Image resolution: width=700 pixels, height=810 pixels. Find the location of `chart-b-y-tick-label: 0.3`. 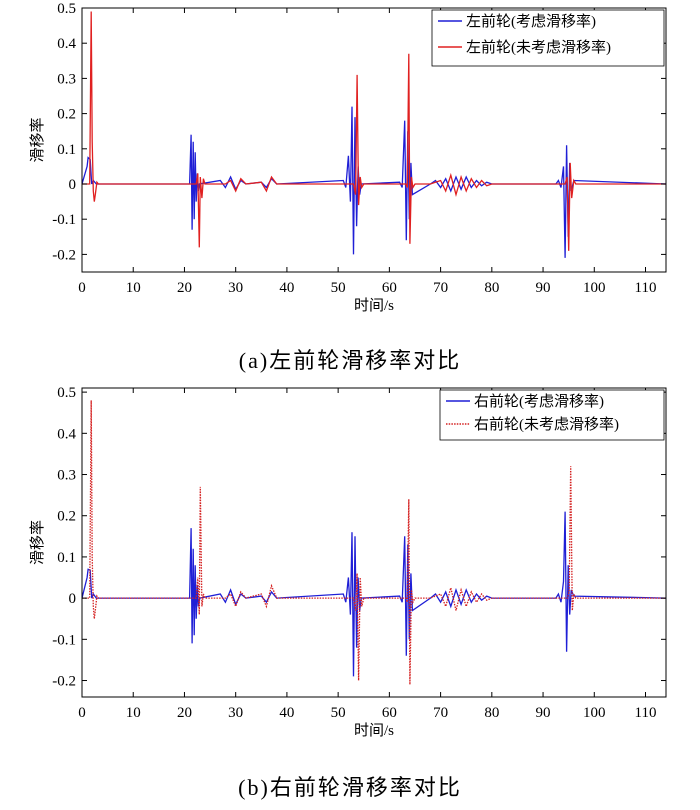

chart-b-y-tick-label: 0.3 is located at coordinates (66, 476).